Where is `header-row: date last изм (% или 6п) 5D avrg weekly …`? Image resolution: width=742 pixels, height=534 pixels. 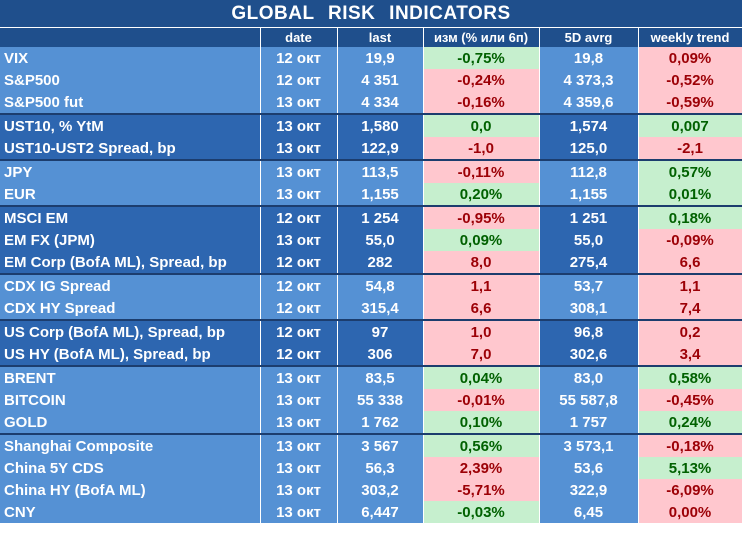 header-row: date last изм (% или 6п) 5D avrg weekly … is located at coordinates (371, 37).